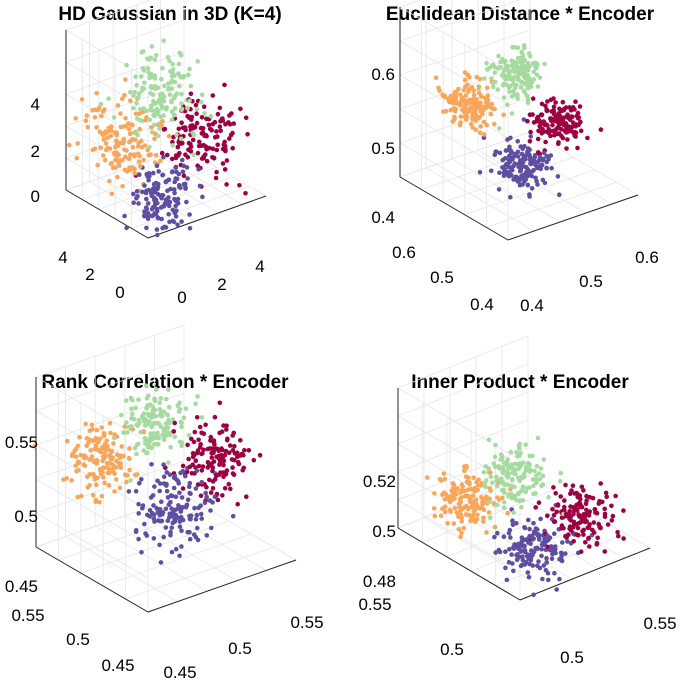  What do you see at coordinates (21, 442) in the screenshot?
I see `z-tick-label: 0.55` at bounding box center [21, 442].